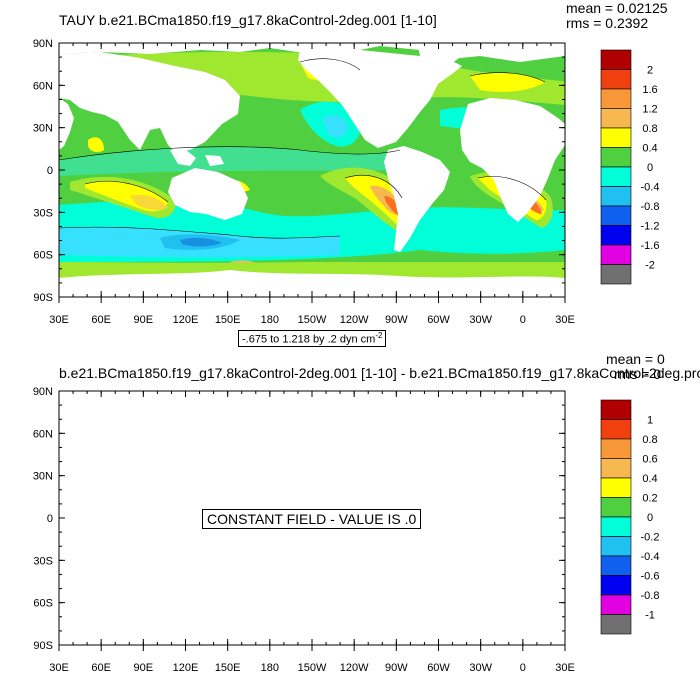 This screenshot has height=700, width=700. Describe the element at coordinates (635, 359) in the screenshot. I see `bottom-panel-mean: mean = 0` at that location.